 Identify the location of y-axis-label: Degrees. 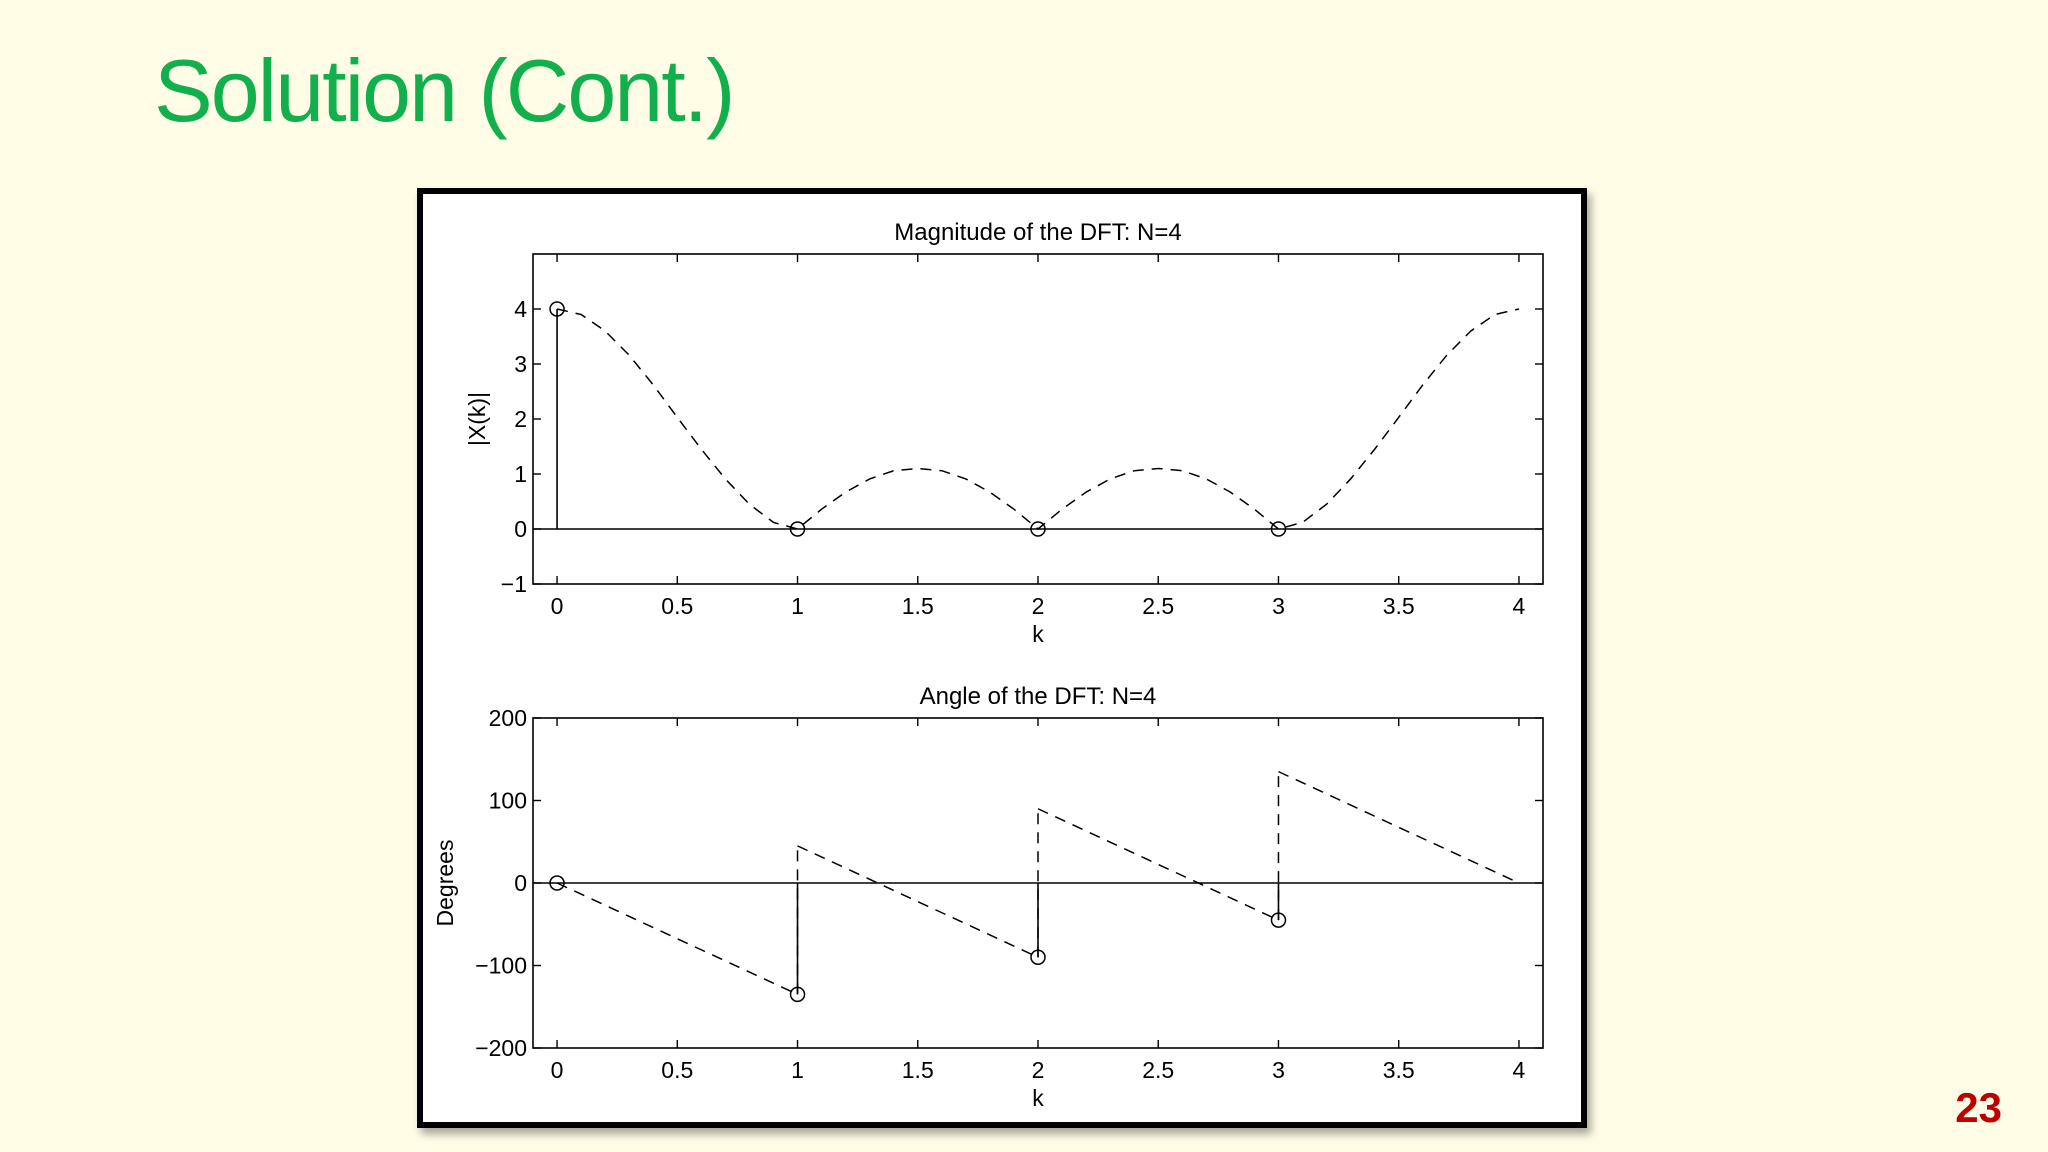
(445, 883).